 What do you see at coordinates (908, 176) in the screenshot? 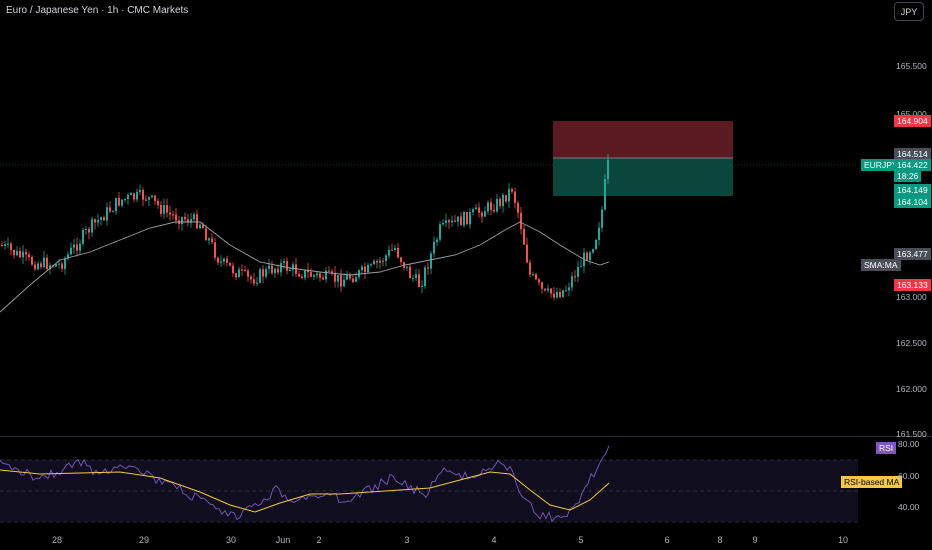
I see `countdown-tag: 18:26` at bounding box center [908, 176].